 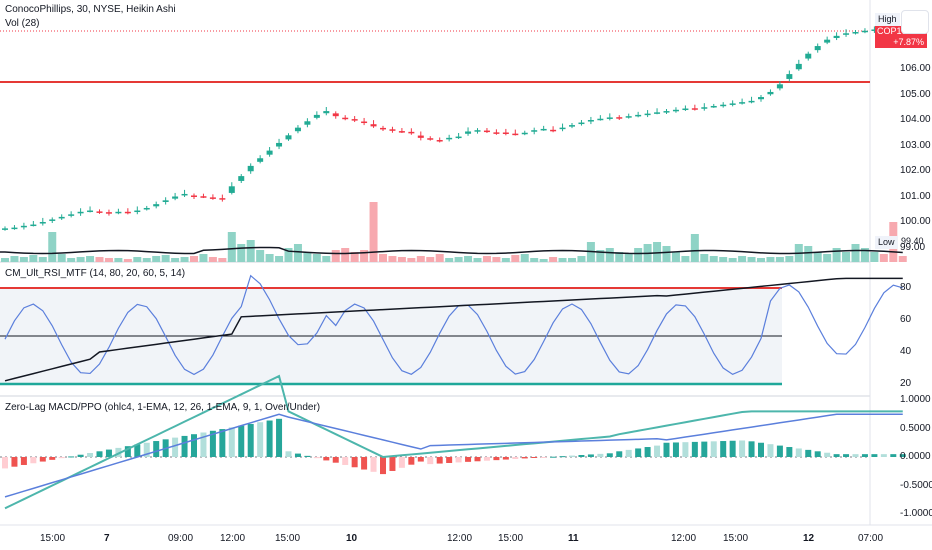 What do you see at coordinates (915, 22) in the screenshot?
I see `chart-settings-icon` at bounding box center [915, 22].